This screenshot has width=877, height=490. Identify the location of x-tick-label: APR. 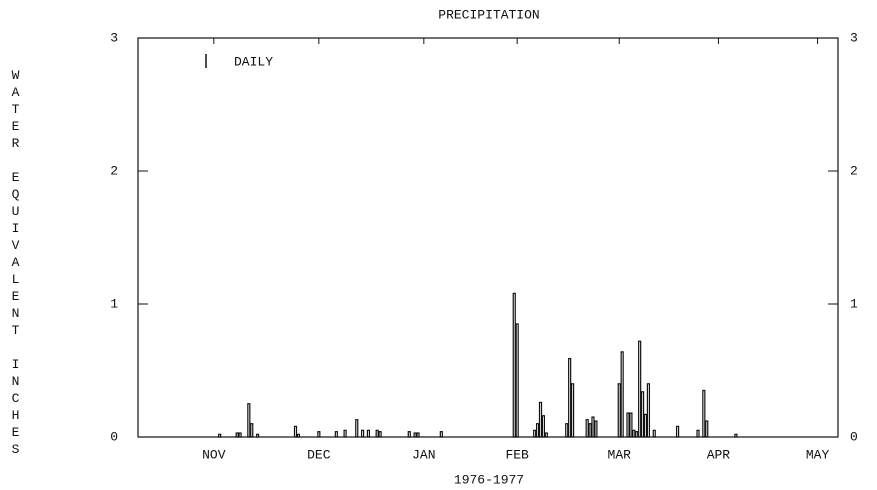
(719, 454).